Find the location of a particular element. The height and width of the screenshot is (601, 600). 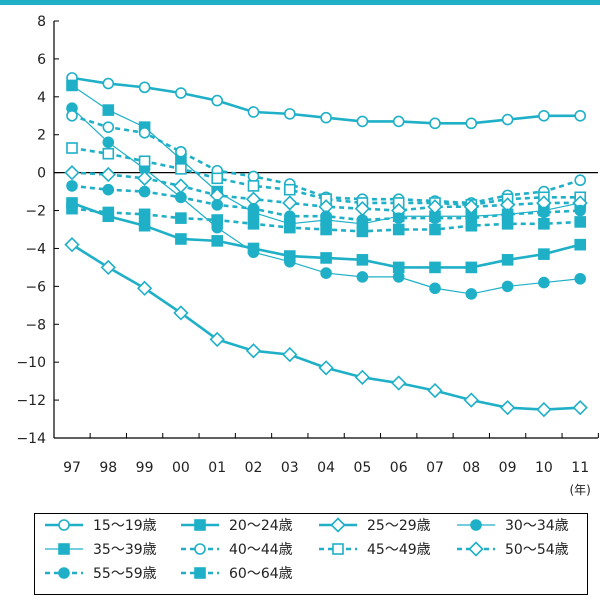

legend-label: 55〜59歳 is located at coordinates (125, 574).